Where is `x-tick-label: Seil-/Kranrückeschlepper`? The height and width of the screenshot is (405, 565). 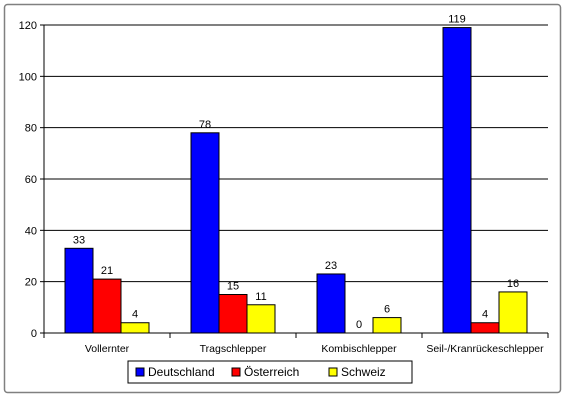
x-tick-label: Seil-/Kranrückeschlepper is located at coordinates (485, 349).